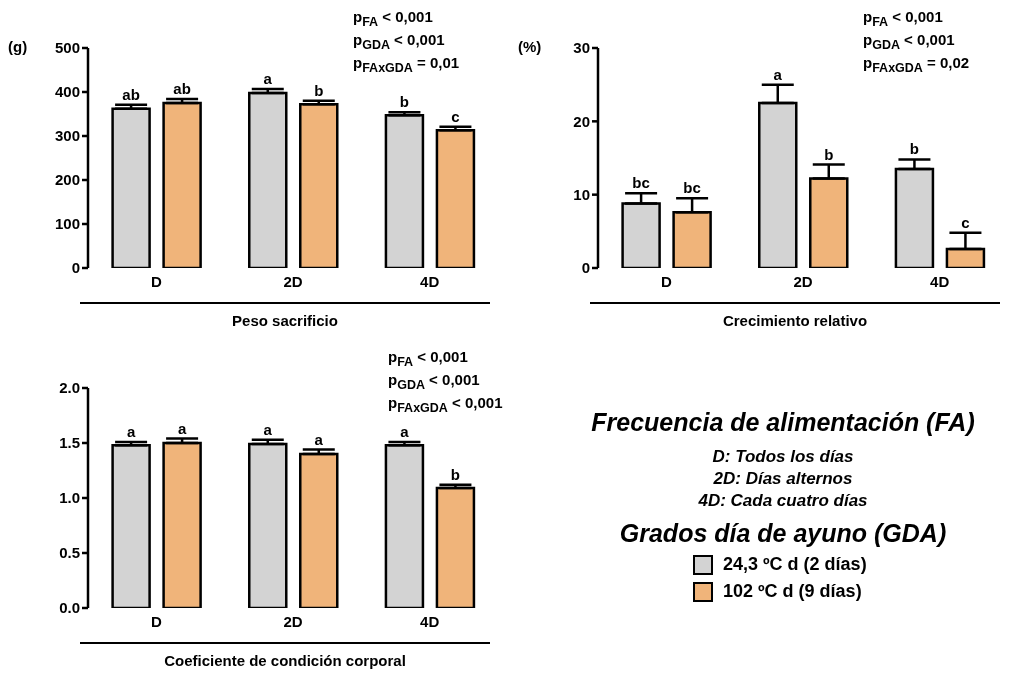 This screenshot has height=682, width=1022. I want to click on y-tick-label: 10, so click(581, 194).